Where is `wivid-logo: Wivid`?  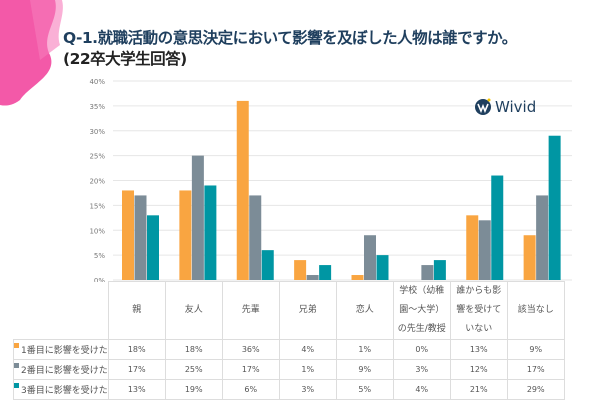 wivid-logo: Wivid is located at coordinates (505, 107).